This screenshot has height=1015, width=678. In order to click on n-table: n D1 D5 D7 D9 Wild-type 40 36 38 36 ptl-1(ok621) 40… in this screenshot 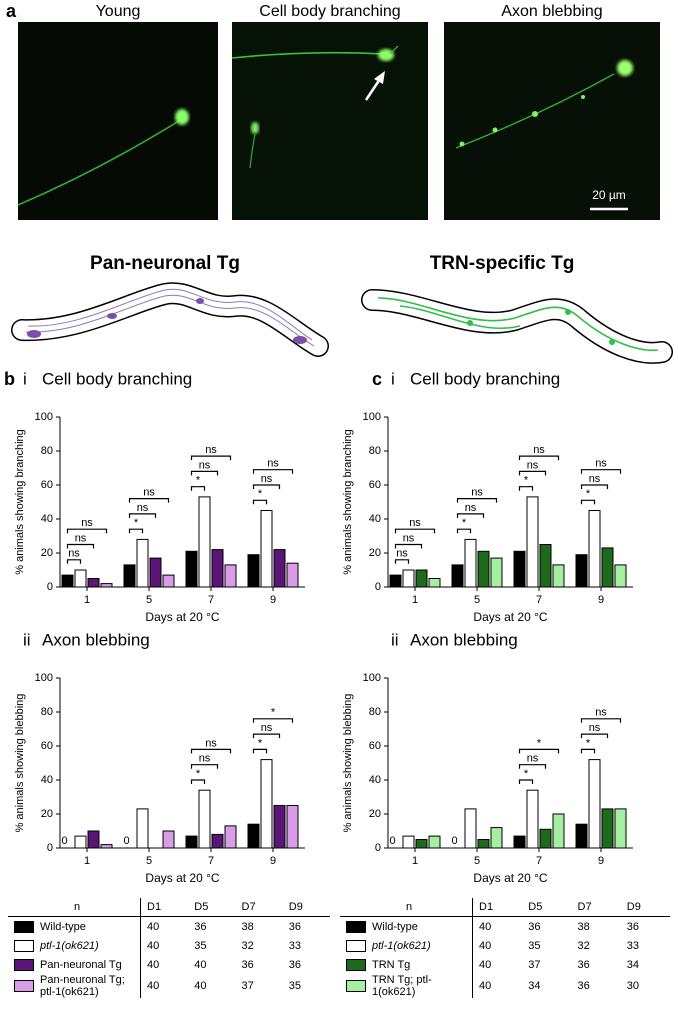, I will do `click(505, 948)`.